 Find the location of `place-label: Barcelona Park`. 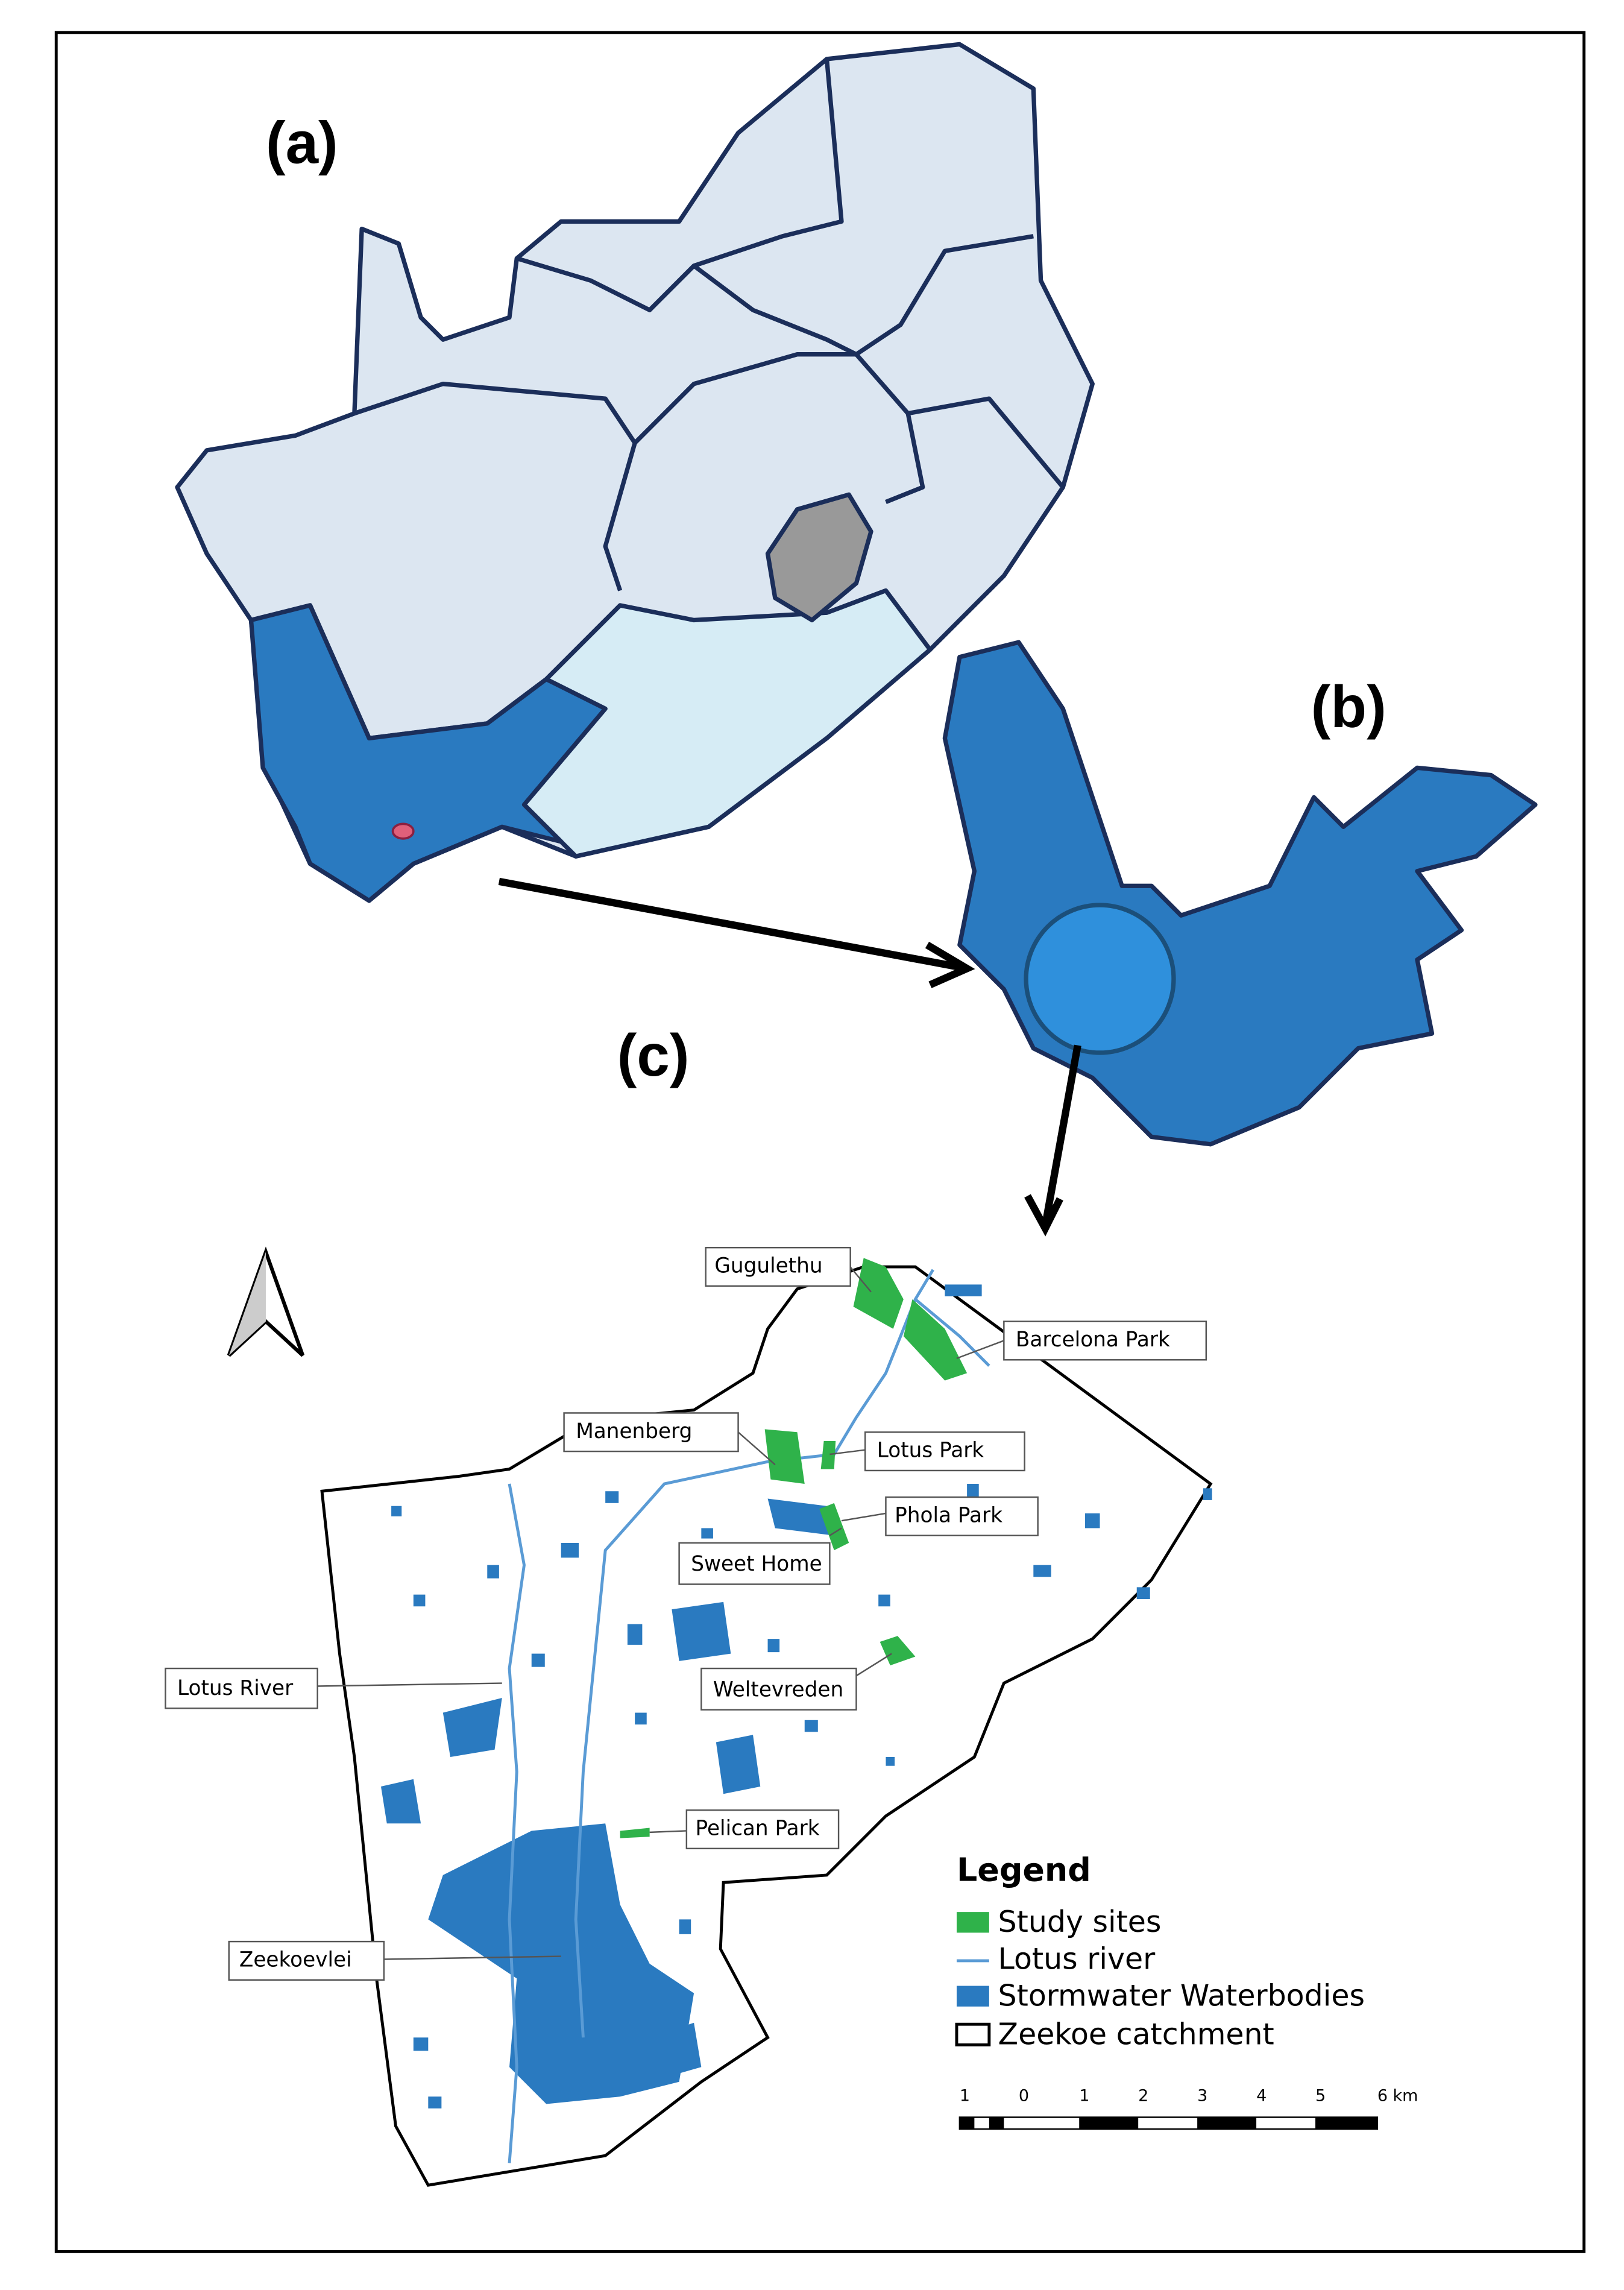

place-label: Barcelona Park is located at coordinates (1093, 1340).